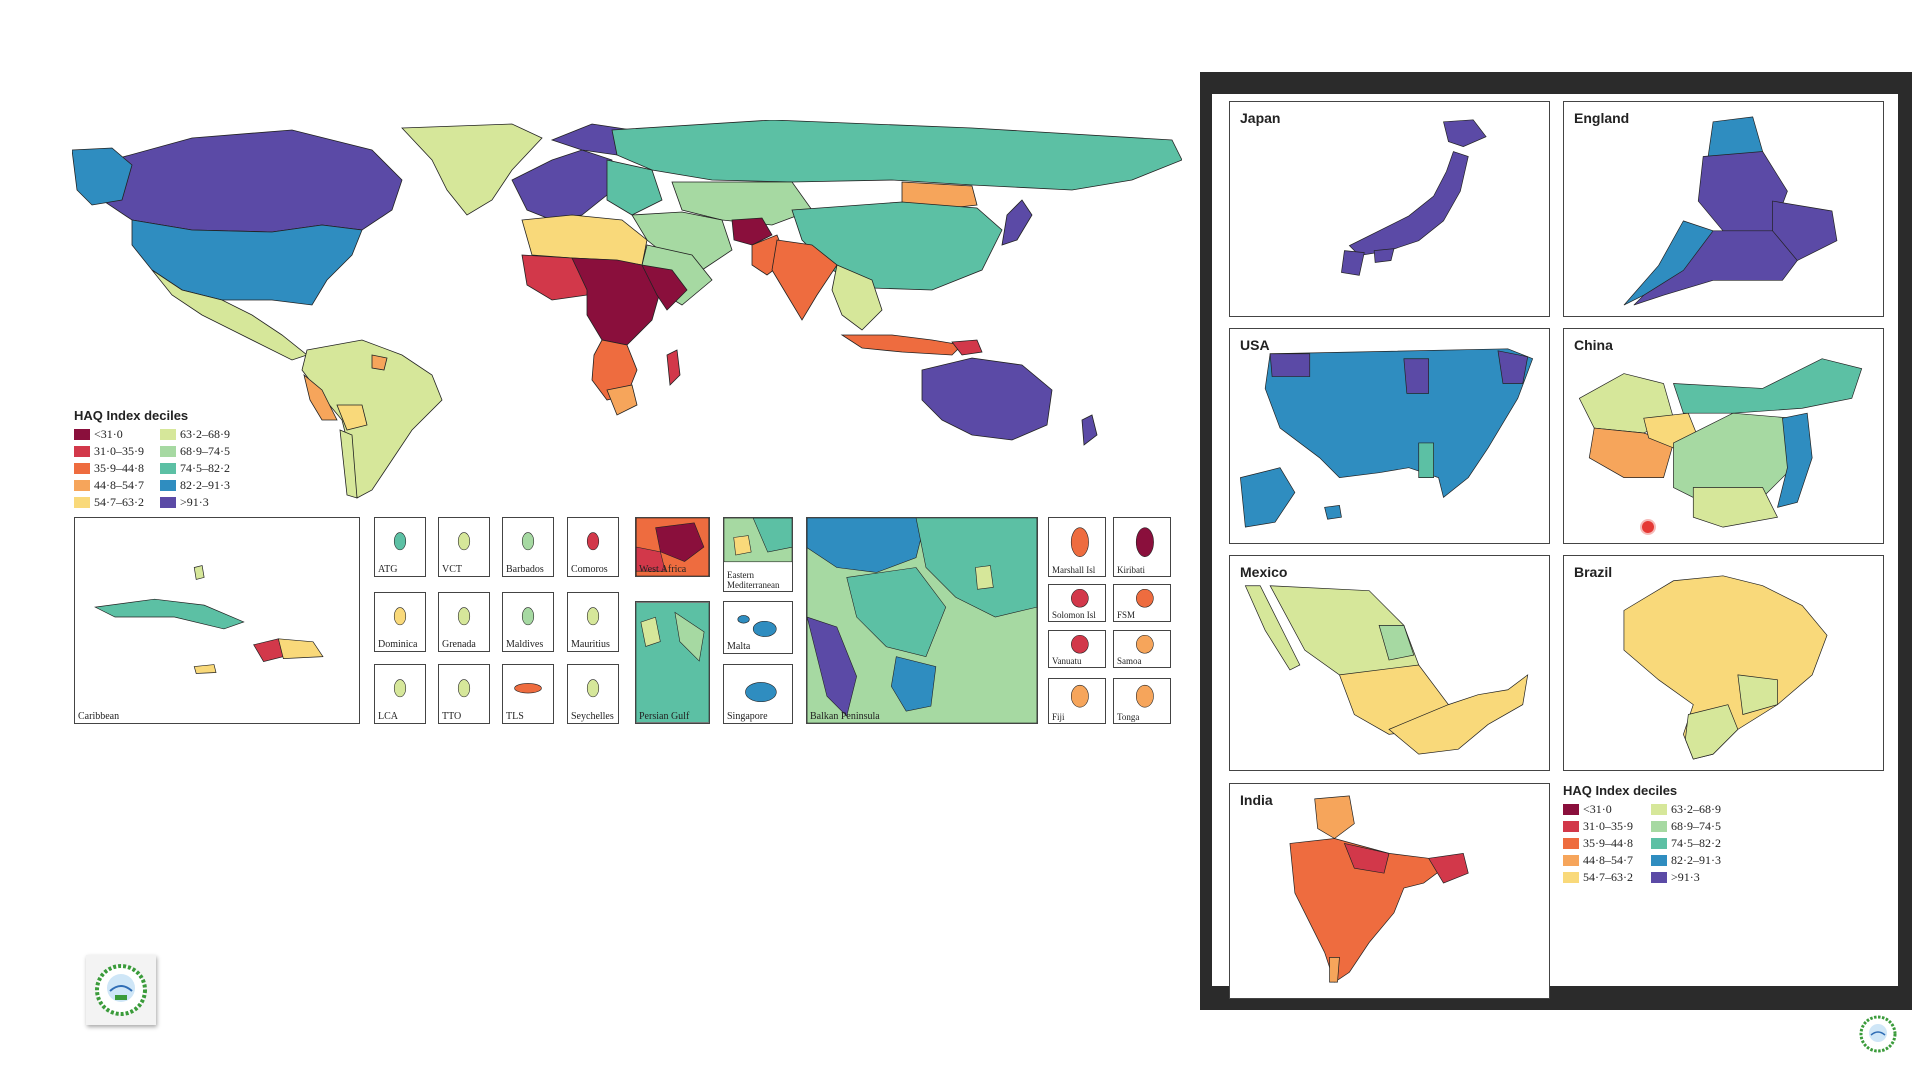 This screenshot has height=1079, width=1920. Describe the element at coordinates (1334, 970) in the screenshot. I see `region-kerala` at that location.